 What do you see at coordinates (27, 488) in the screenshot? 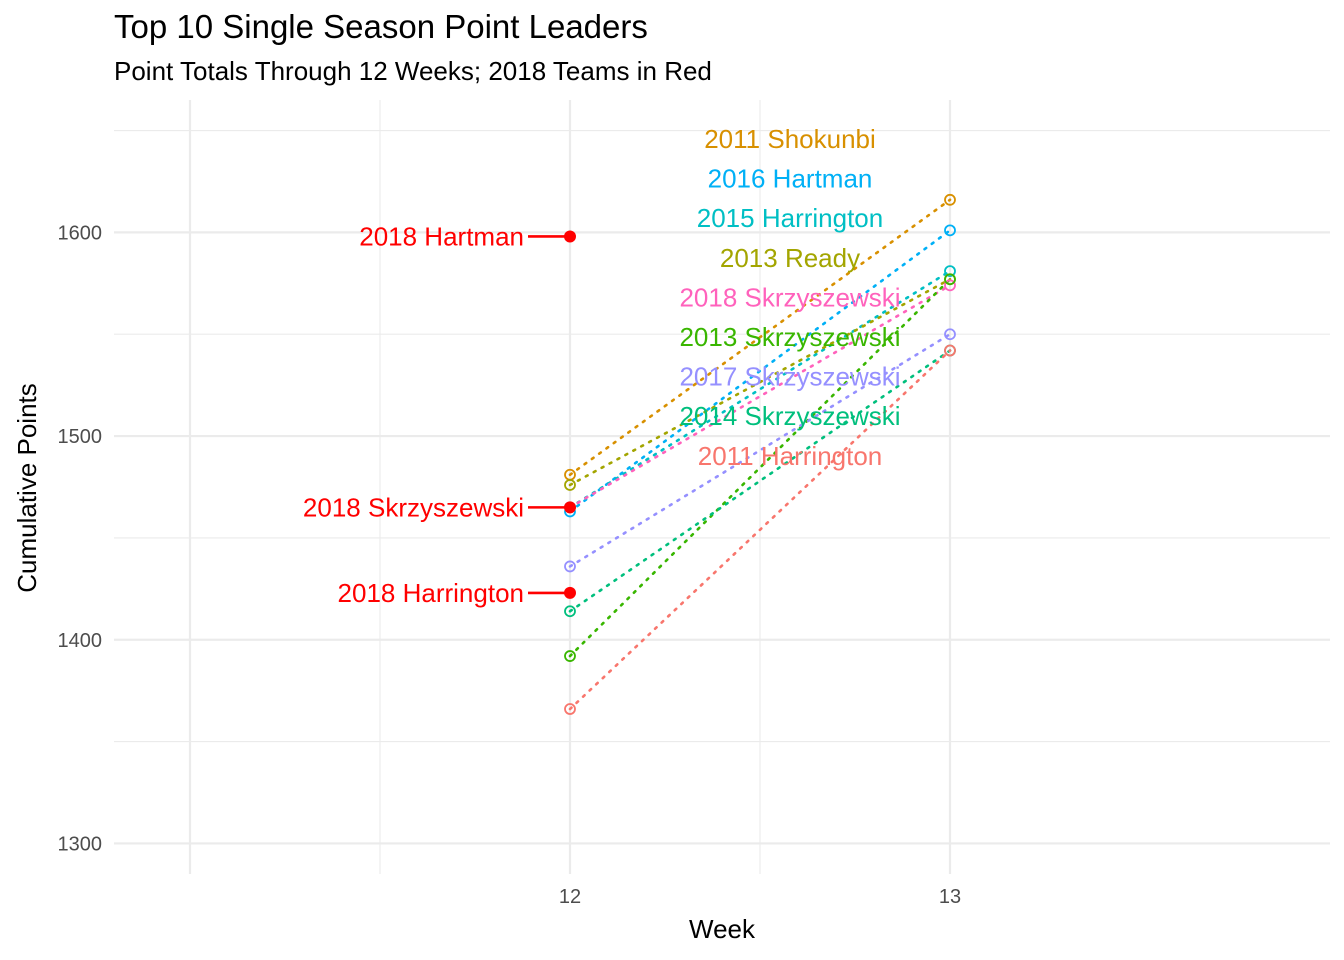
I see `y-axis-title: Cumulative Points` at bounding box center [27, 488].